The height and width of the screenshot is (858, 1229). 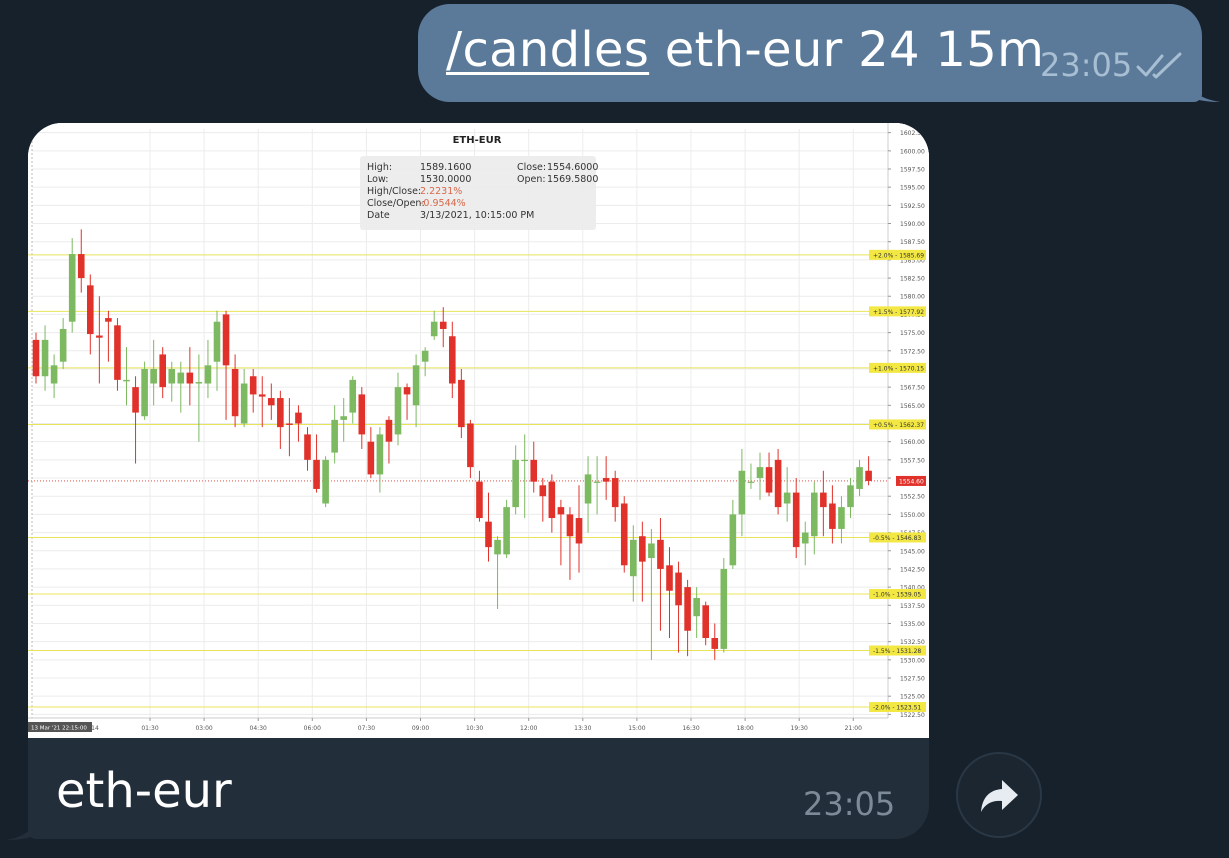 I want to click on bot-command-link: /candles, so click(x=548, y=50).